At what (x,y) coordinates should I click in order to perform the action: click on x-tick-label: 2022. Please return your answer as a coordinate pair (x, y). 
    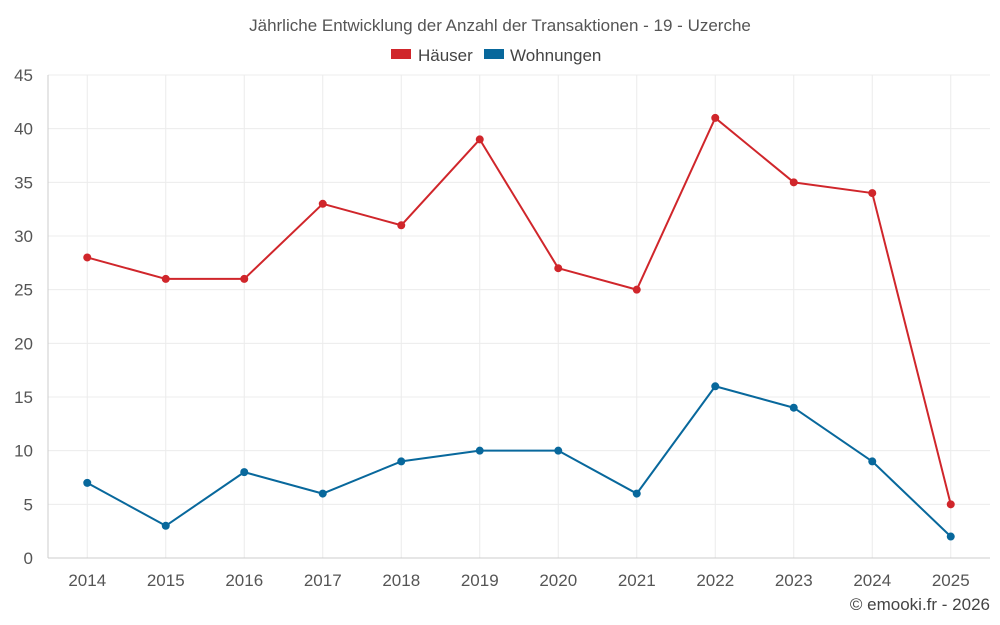
    Looking at the image, I should click on (715, 580).